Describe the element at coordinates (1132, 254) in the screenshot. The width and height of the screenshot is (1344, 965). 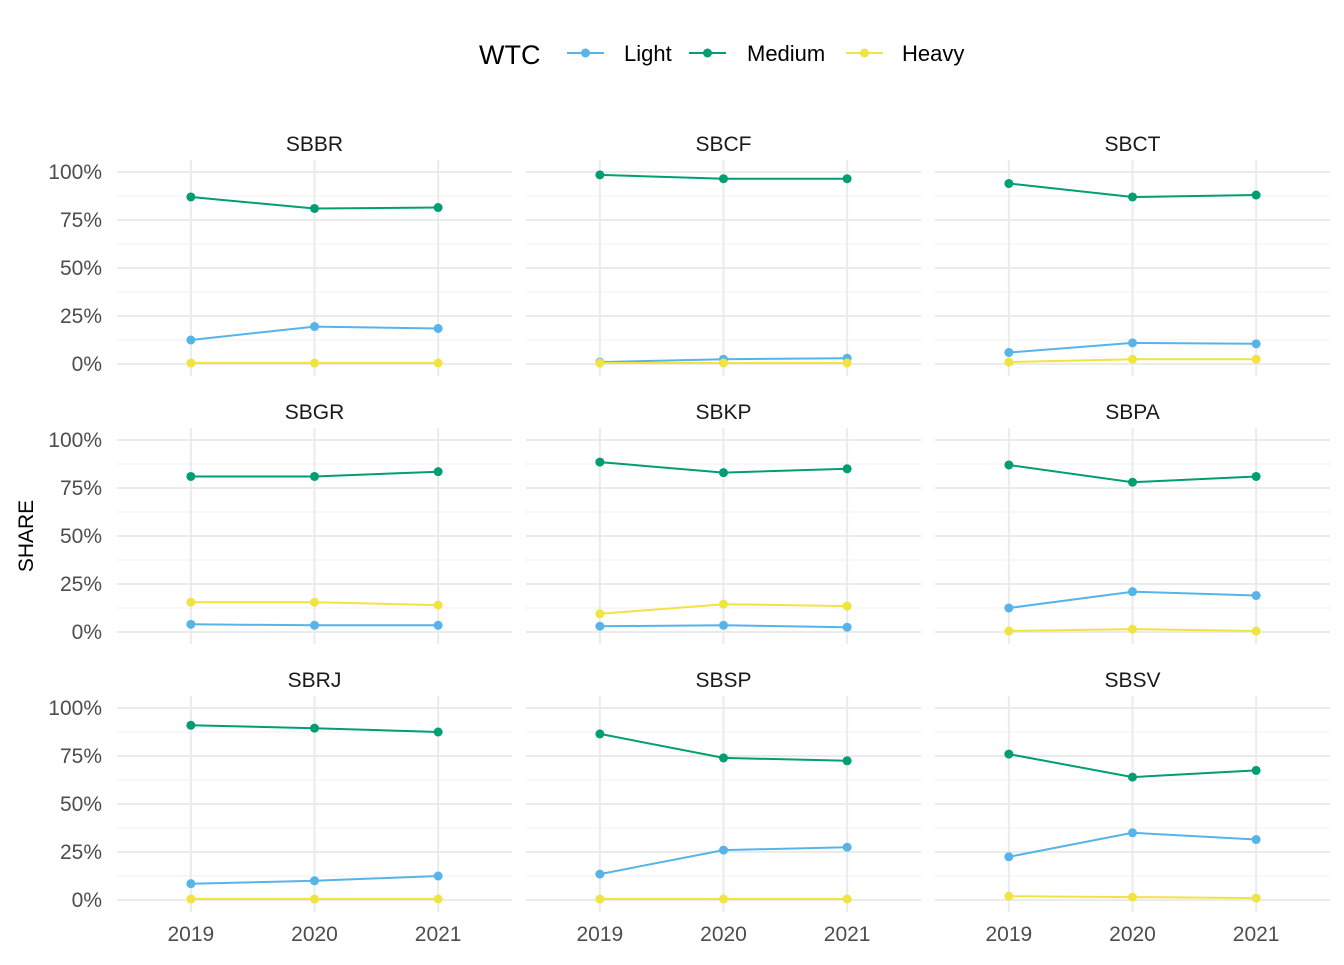
I see `panel-sbct: SBCT` at that location.